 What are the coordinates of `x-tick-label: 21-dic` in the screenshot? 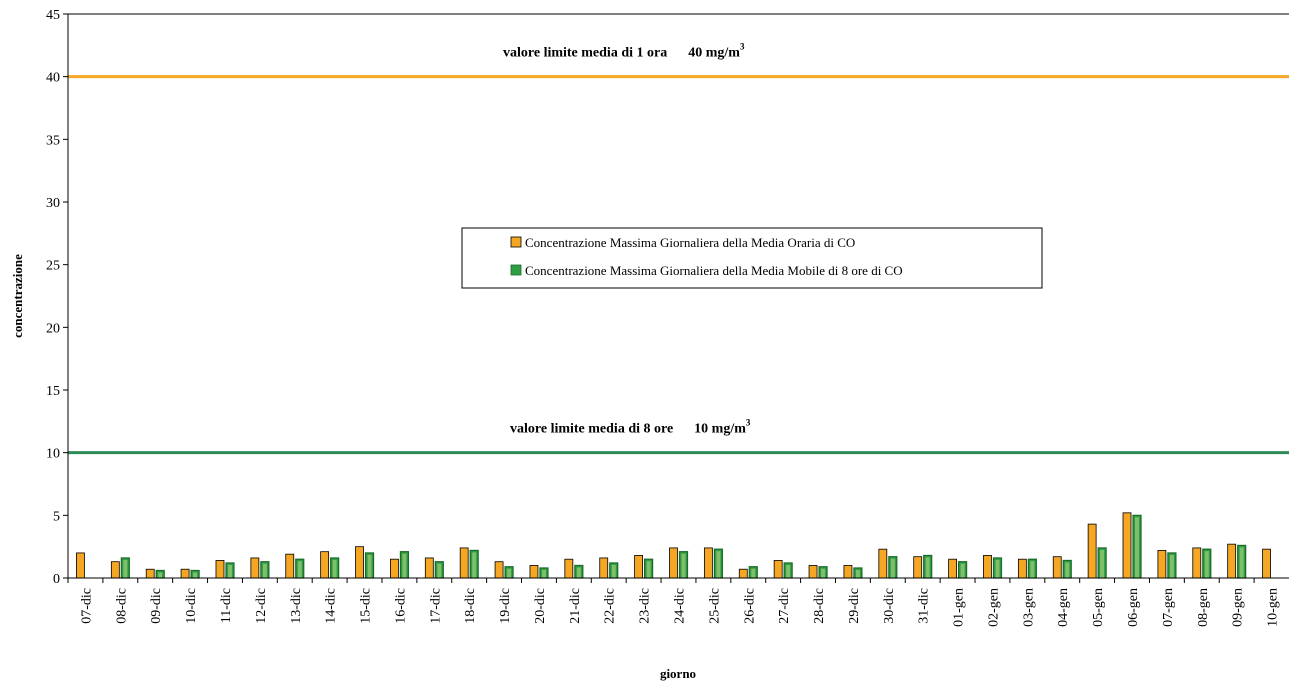 It's located at (575, 606).